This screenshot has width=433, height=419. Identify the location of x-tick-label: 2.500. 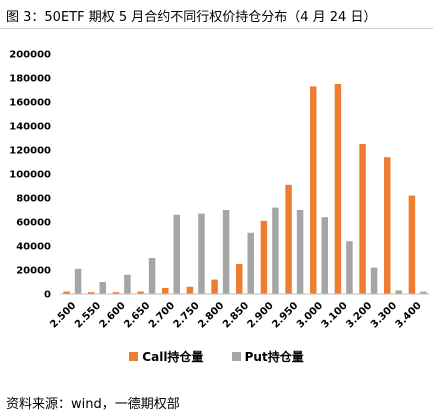
(63, 315).